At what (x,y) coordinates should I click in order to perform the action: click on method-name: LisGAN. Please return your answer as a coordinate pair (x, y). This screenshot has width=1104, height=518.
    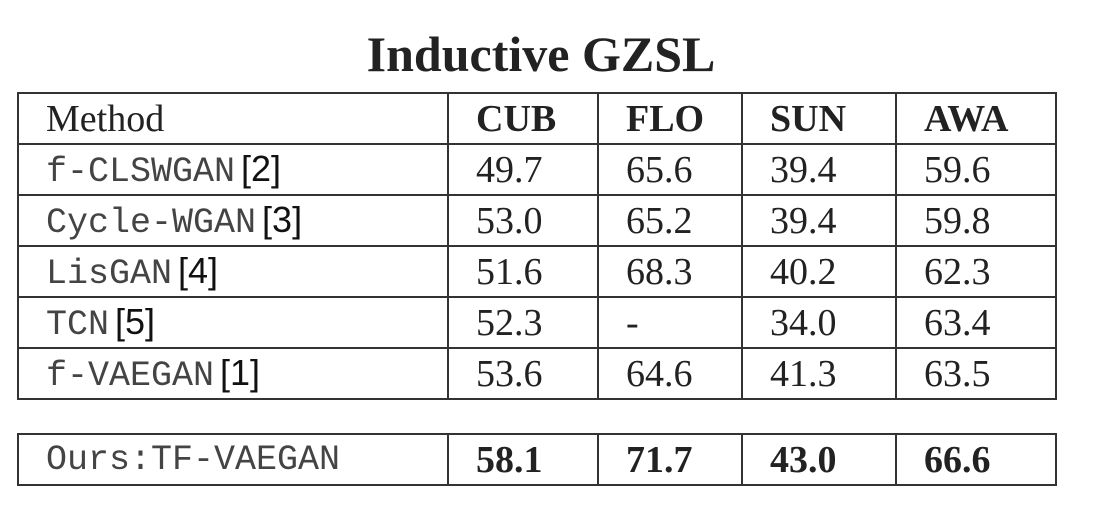
    Looking at the image, I should click on (109, 273).